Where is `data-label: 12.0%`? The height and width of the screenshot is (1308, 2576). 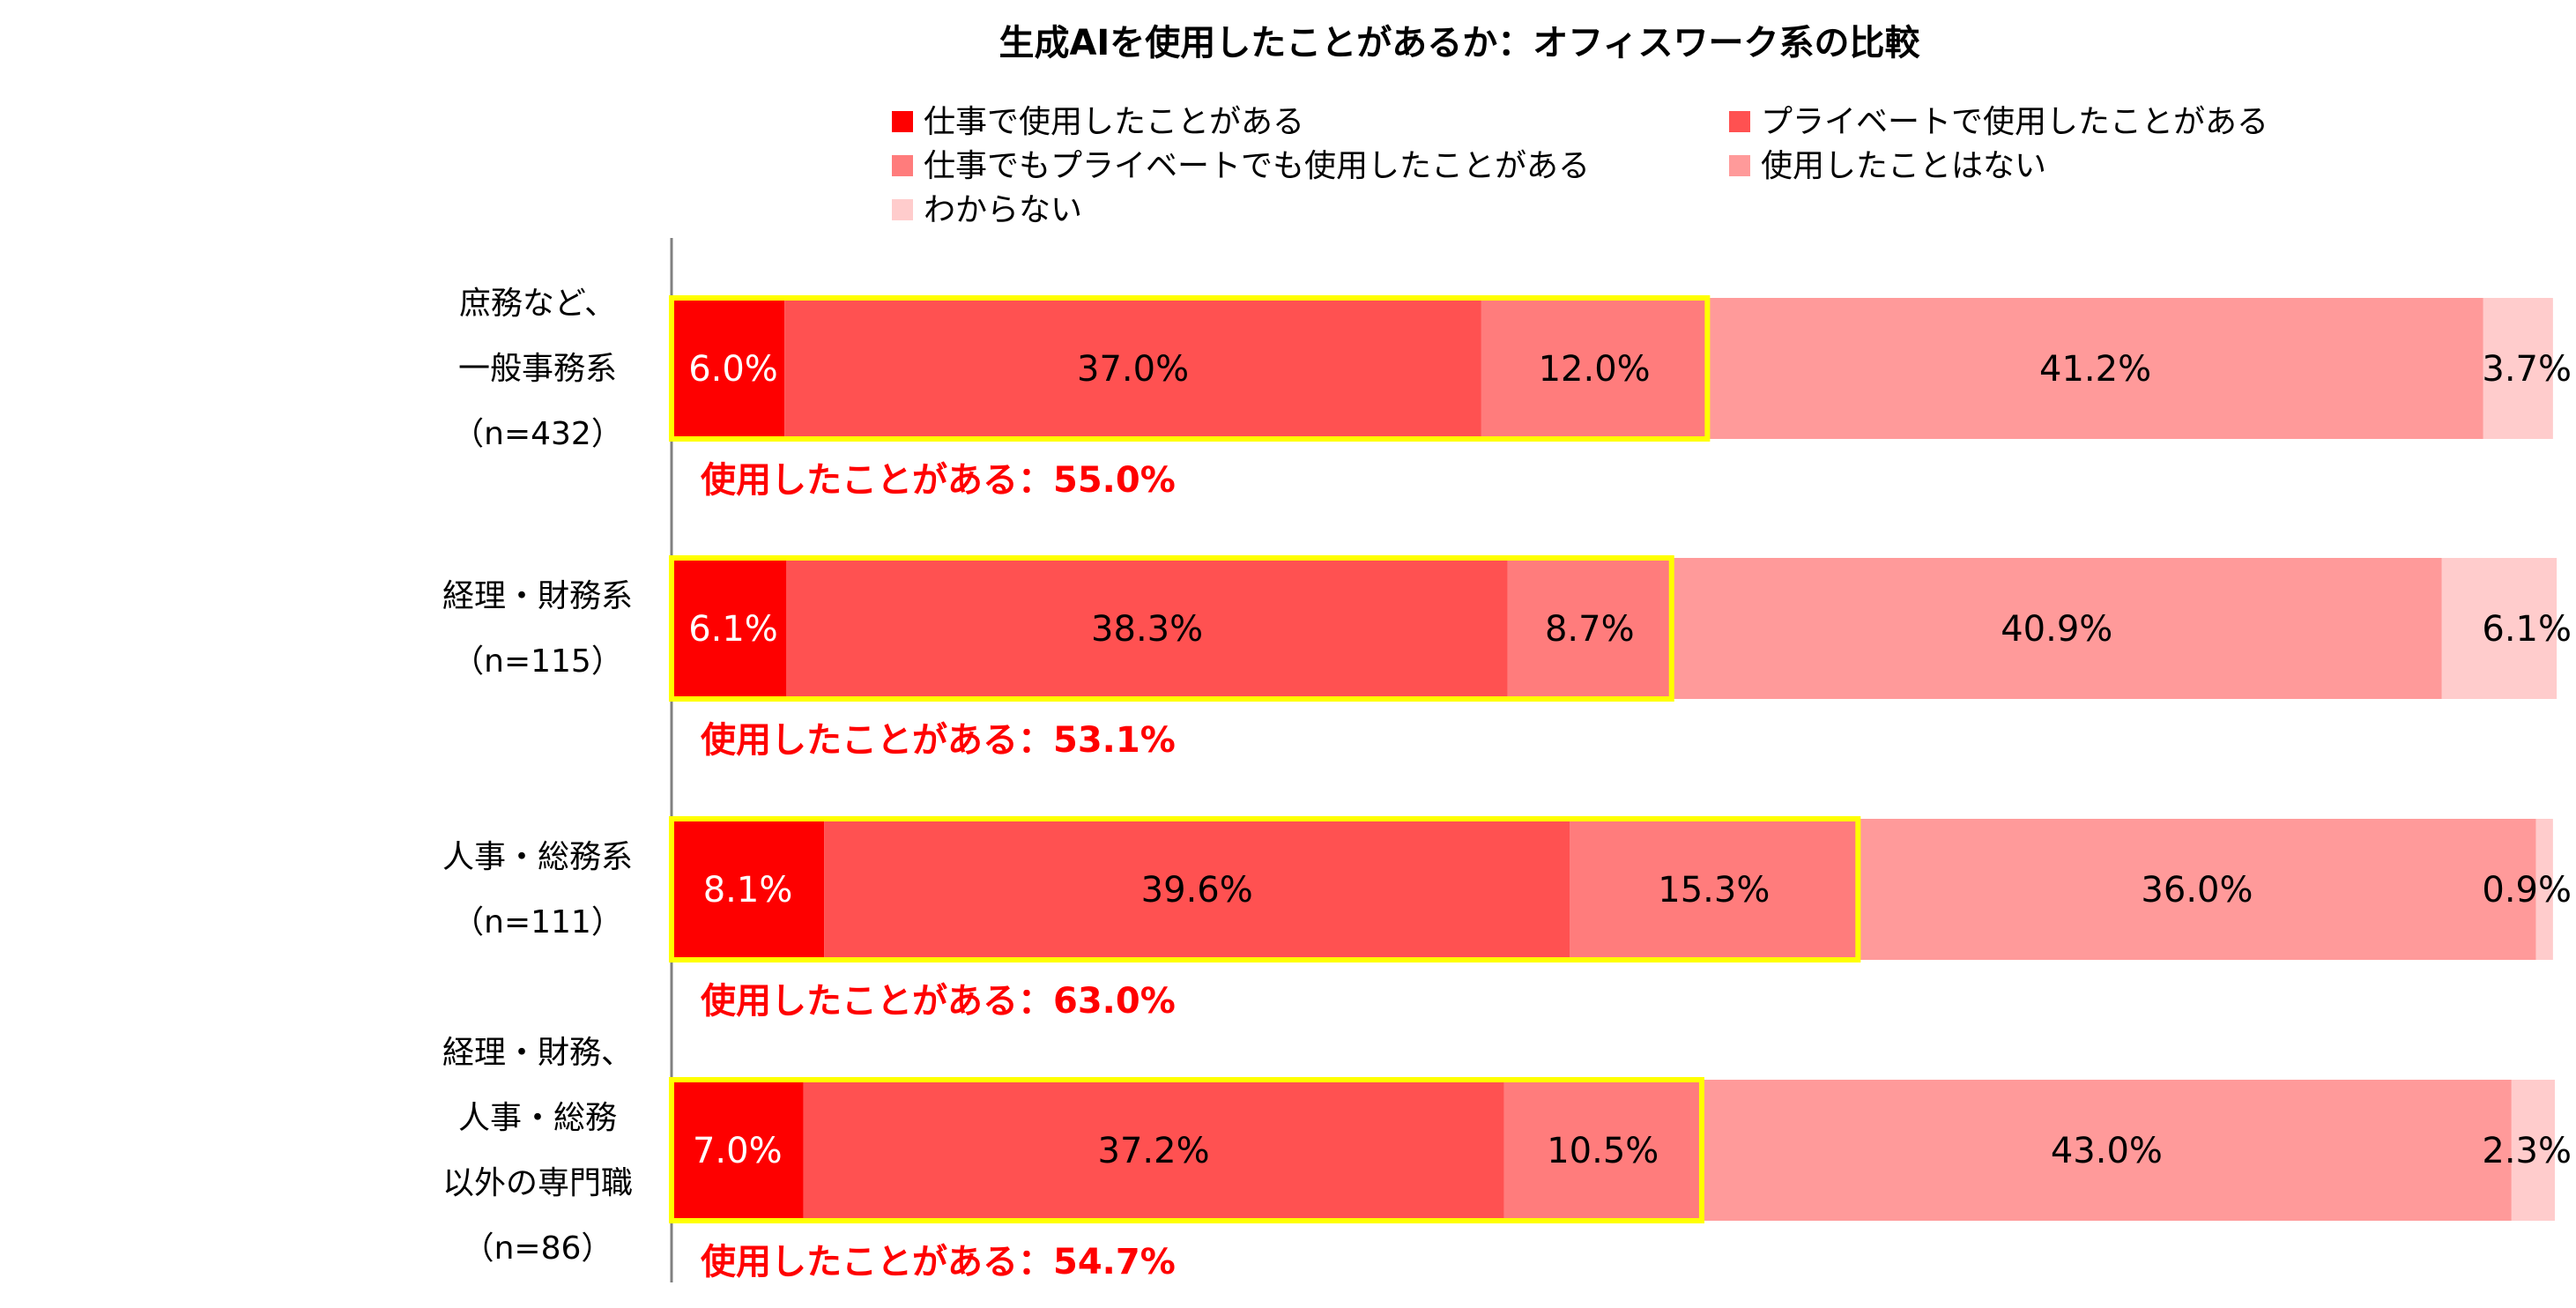
data-label: 12.0% is located at coordinates (1595, 369).